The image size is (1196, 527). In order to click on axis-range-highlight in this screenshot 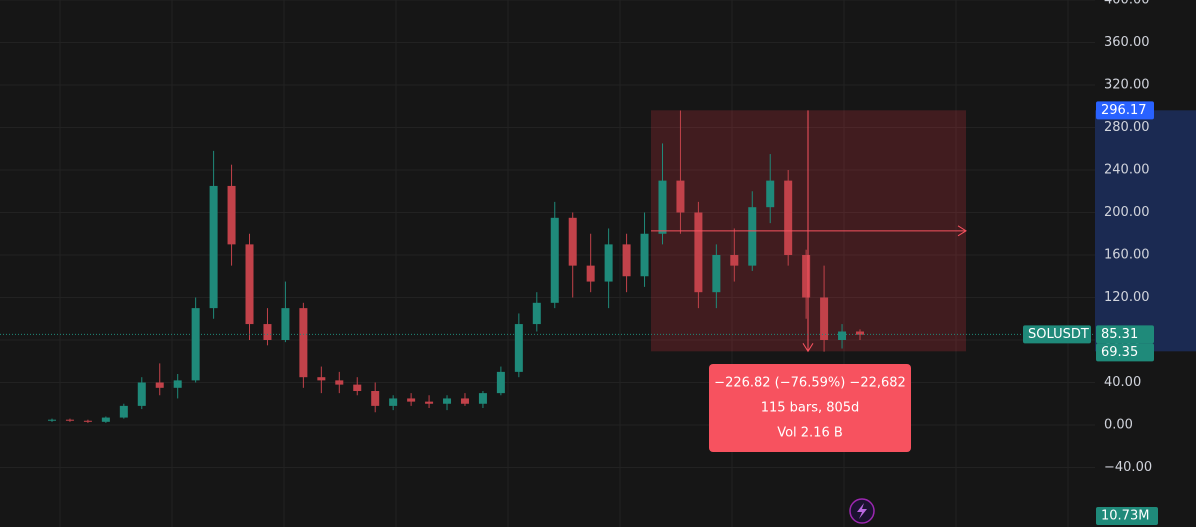, I will do `click(1145, 231)`.